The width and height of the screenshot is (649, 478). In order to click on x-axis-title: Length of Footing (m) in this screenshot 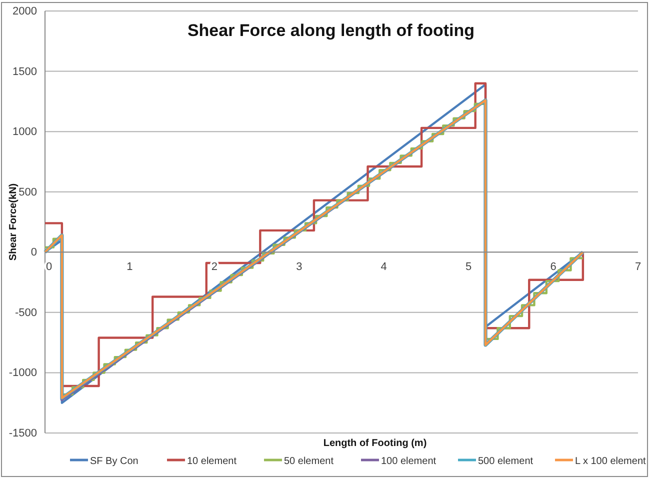, I will do `click(375, 443)`.